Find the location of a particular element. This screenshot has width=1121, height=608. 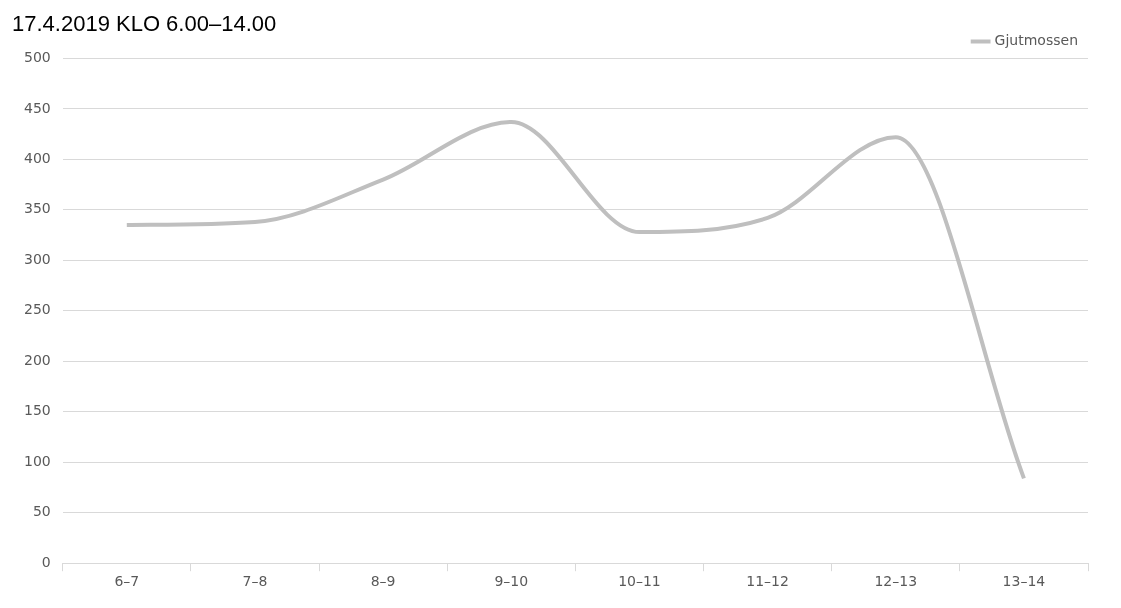

x-tick-label: 11–12 is located at coordinates (767, 581).